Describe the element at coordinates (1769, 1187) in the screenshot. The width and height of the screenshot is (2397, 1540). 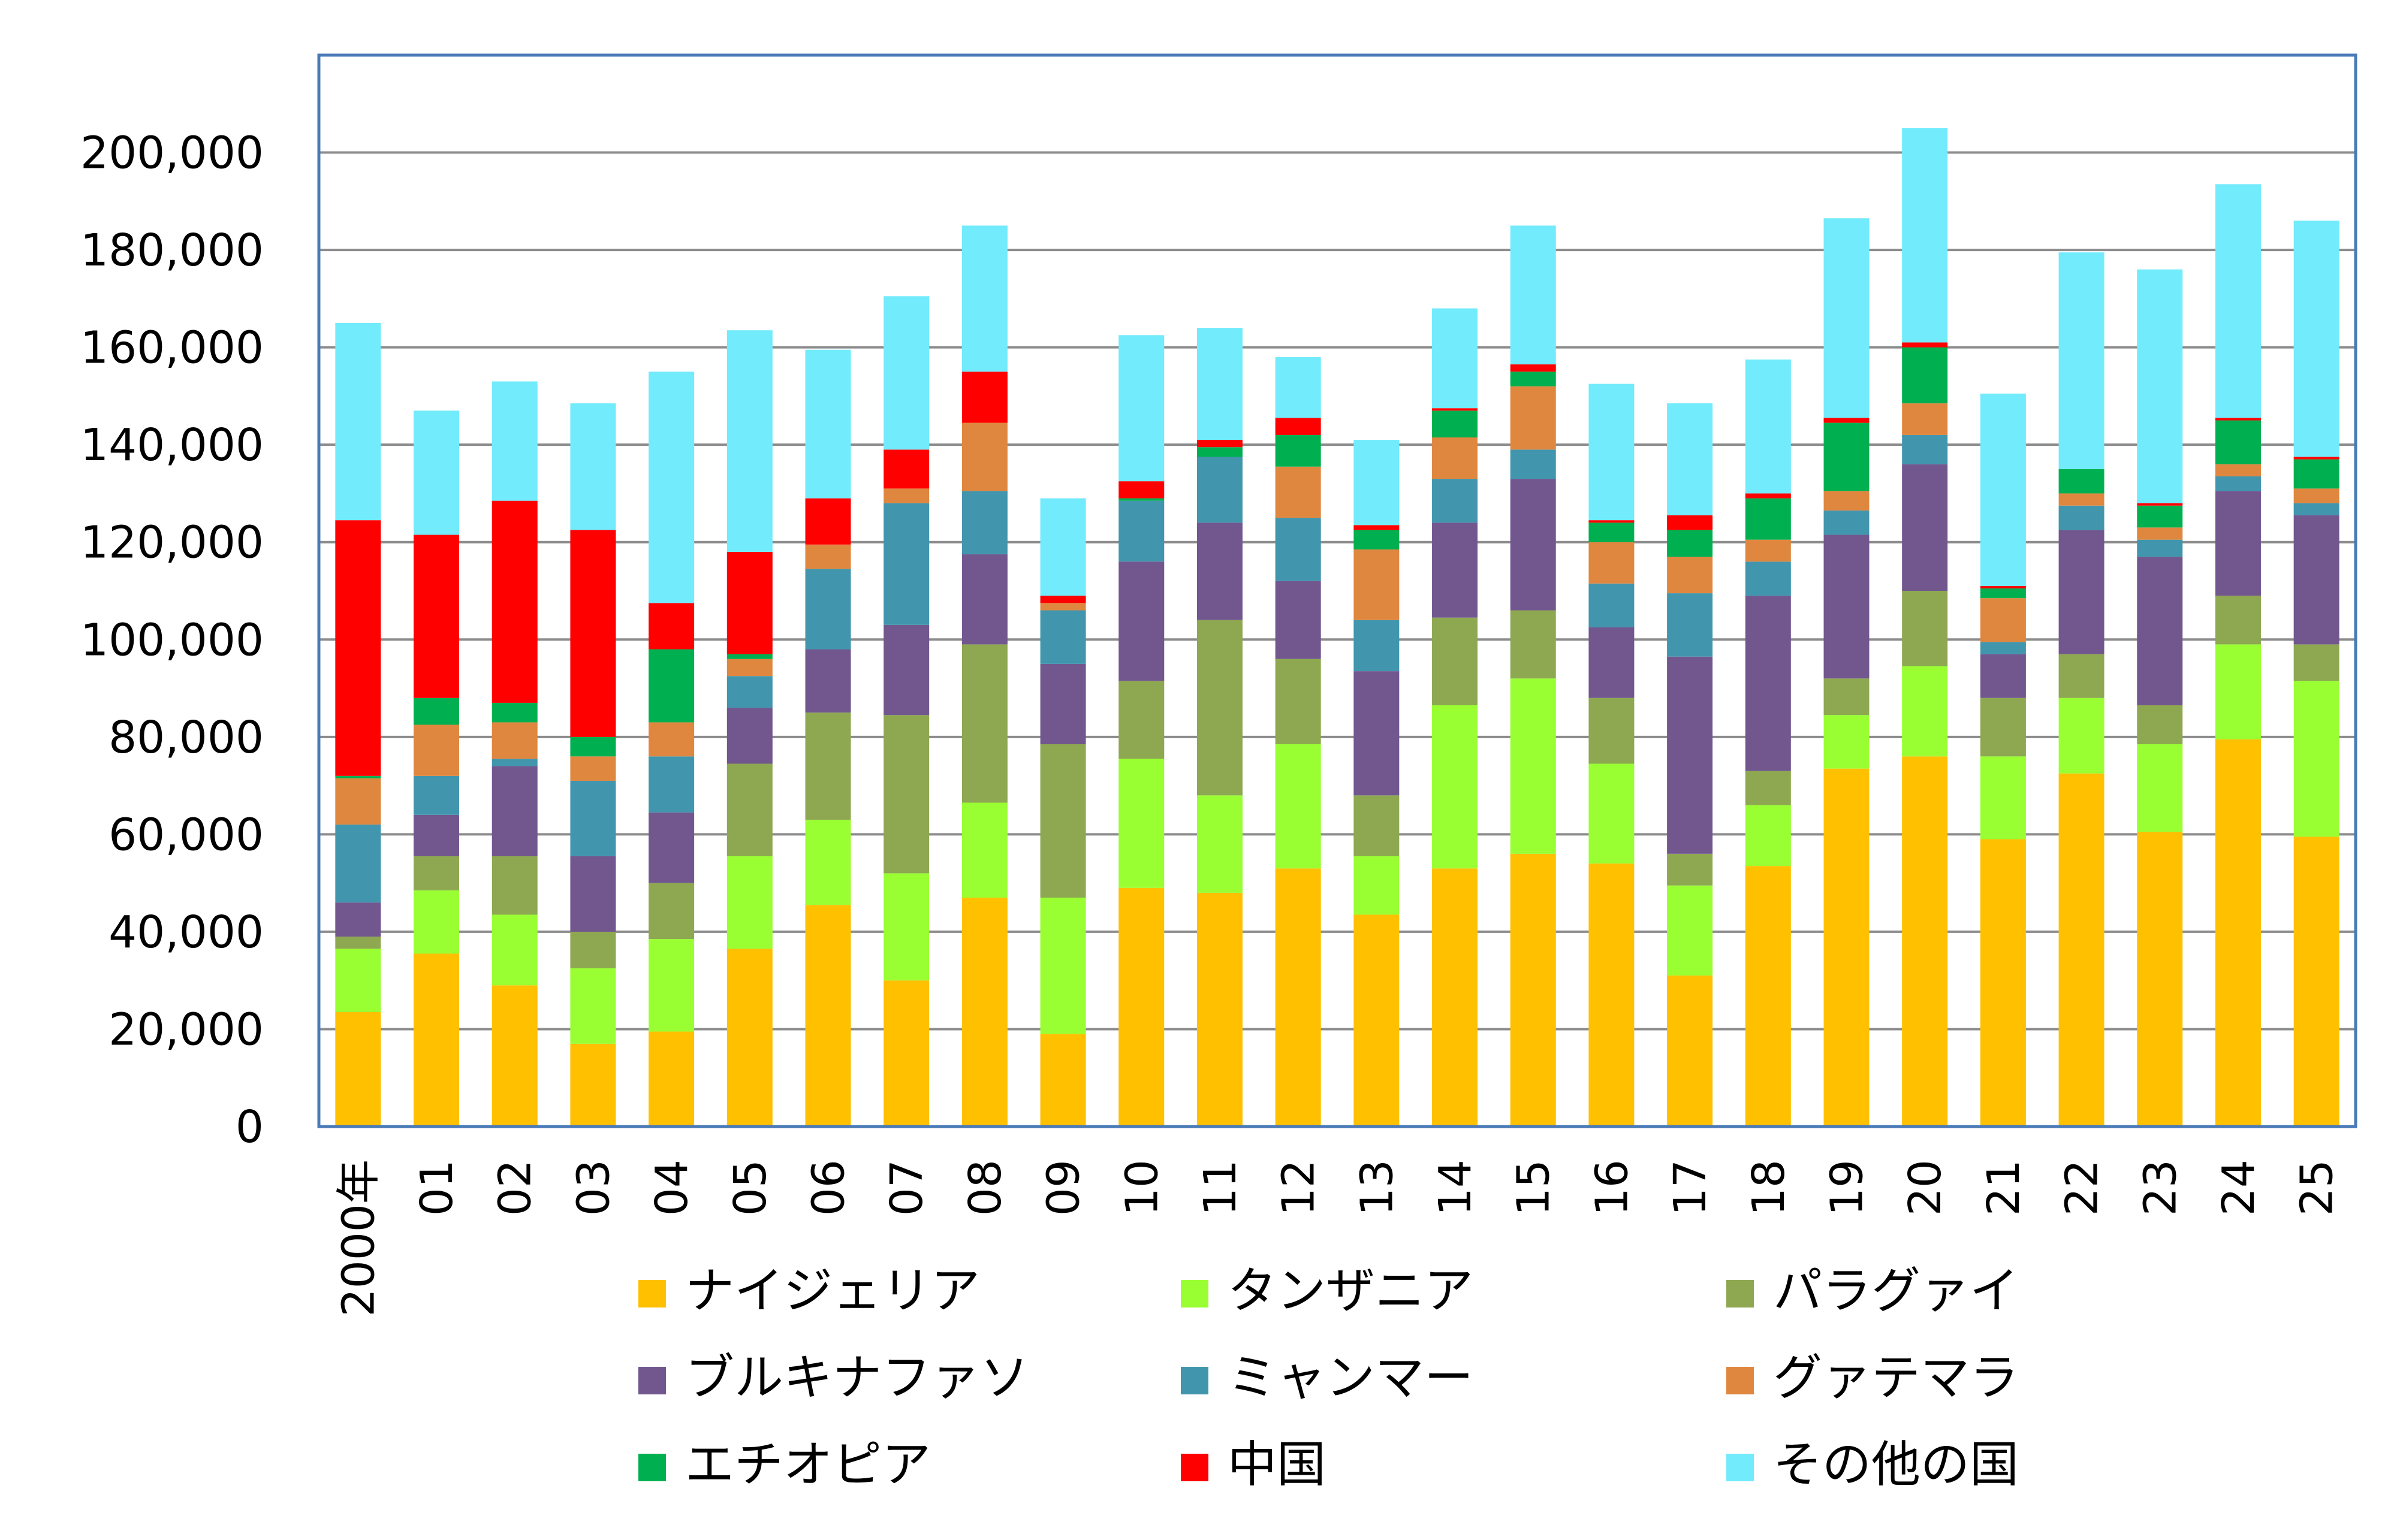
I see `x-tick-label: 18` at that location.